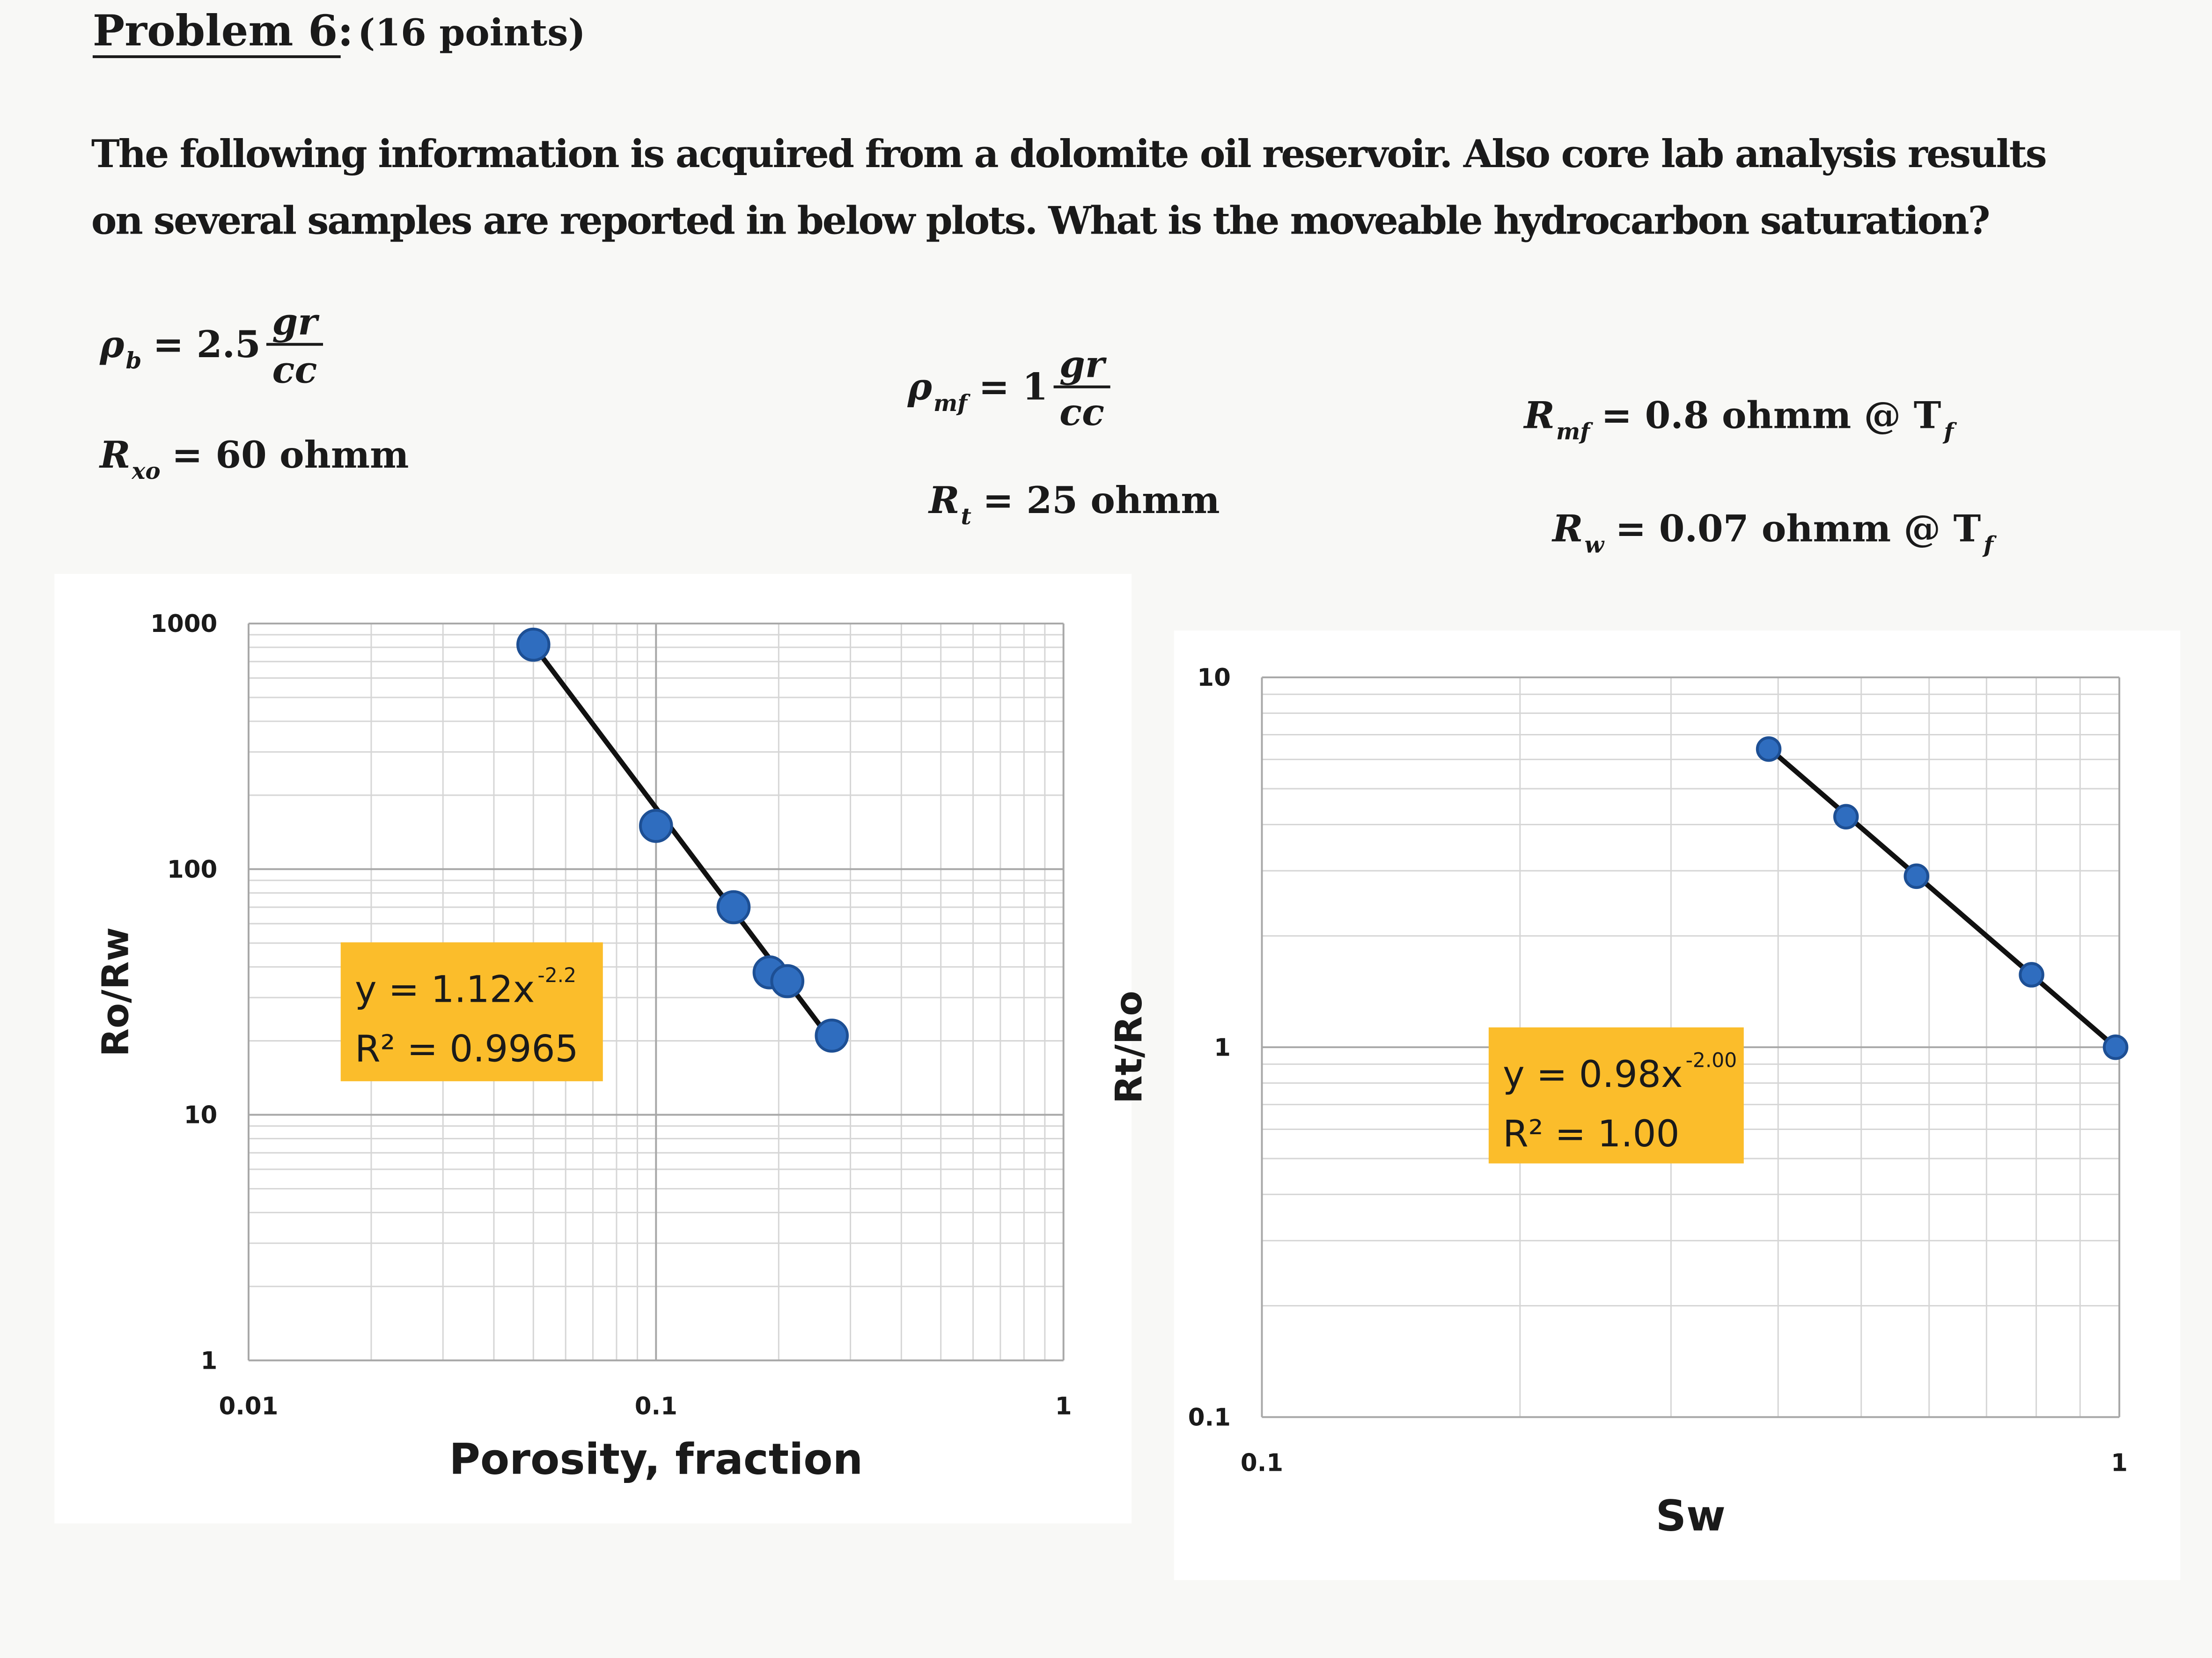 This screenshot has width=2212, height=1658. Describe the element at coordinates (1711, 1060) in the screenshot. I see `fit-exponent: -2.00` at that location.